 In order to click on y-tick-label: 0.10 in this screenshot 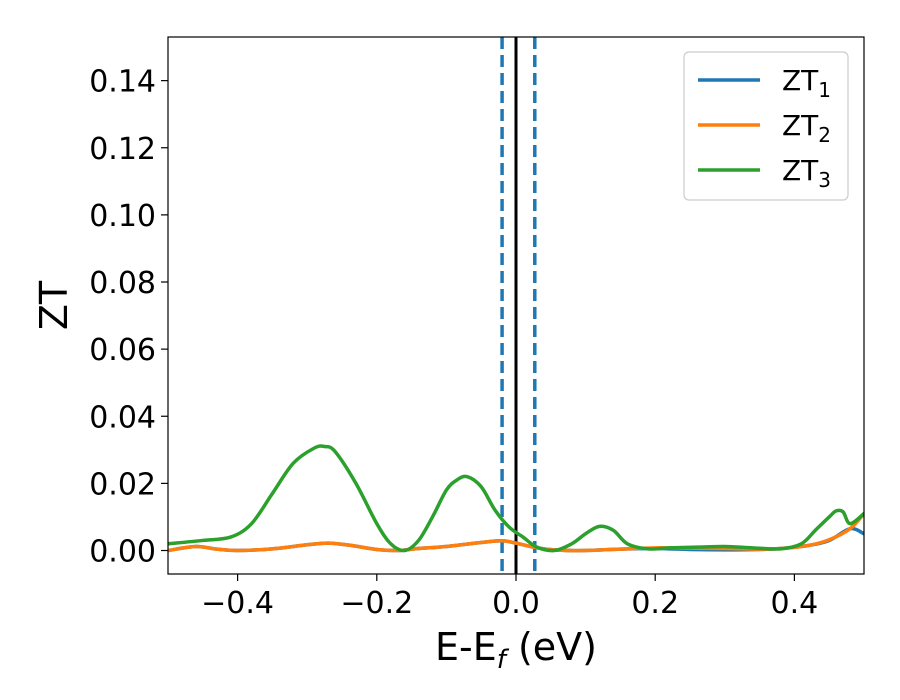, I will do `click(122, 216)`.